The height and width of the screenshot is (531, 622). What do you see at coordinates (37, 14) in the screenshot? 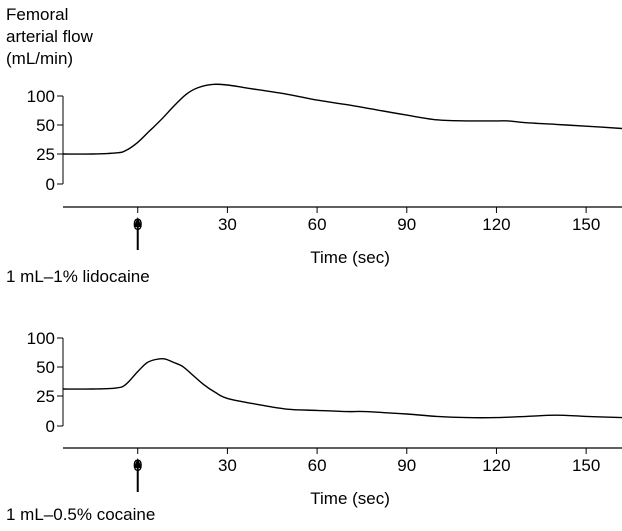
I see `y-axis-label-line: Femoral` at bounding box center [37, 14].